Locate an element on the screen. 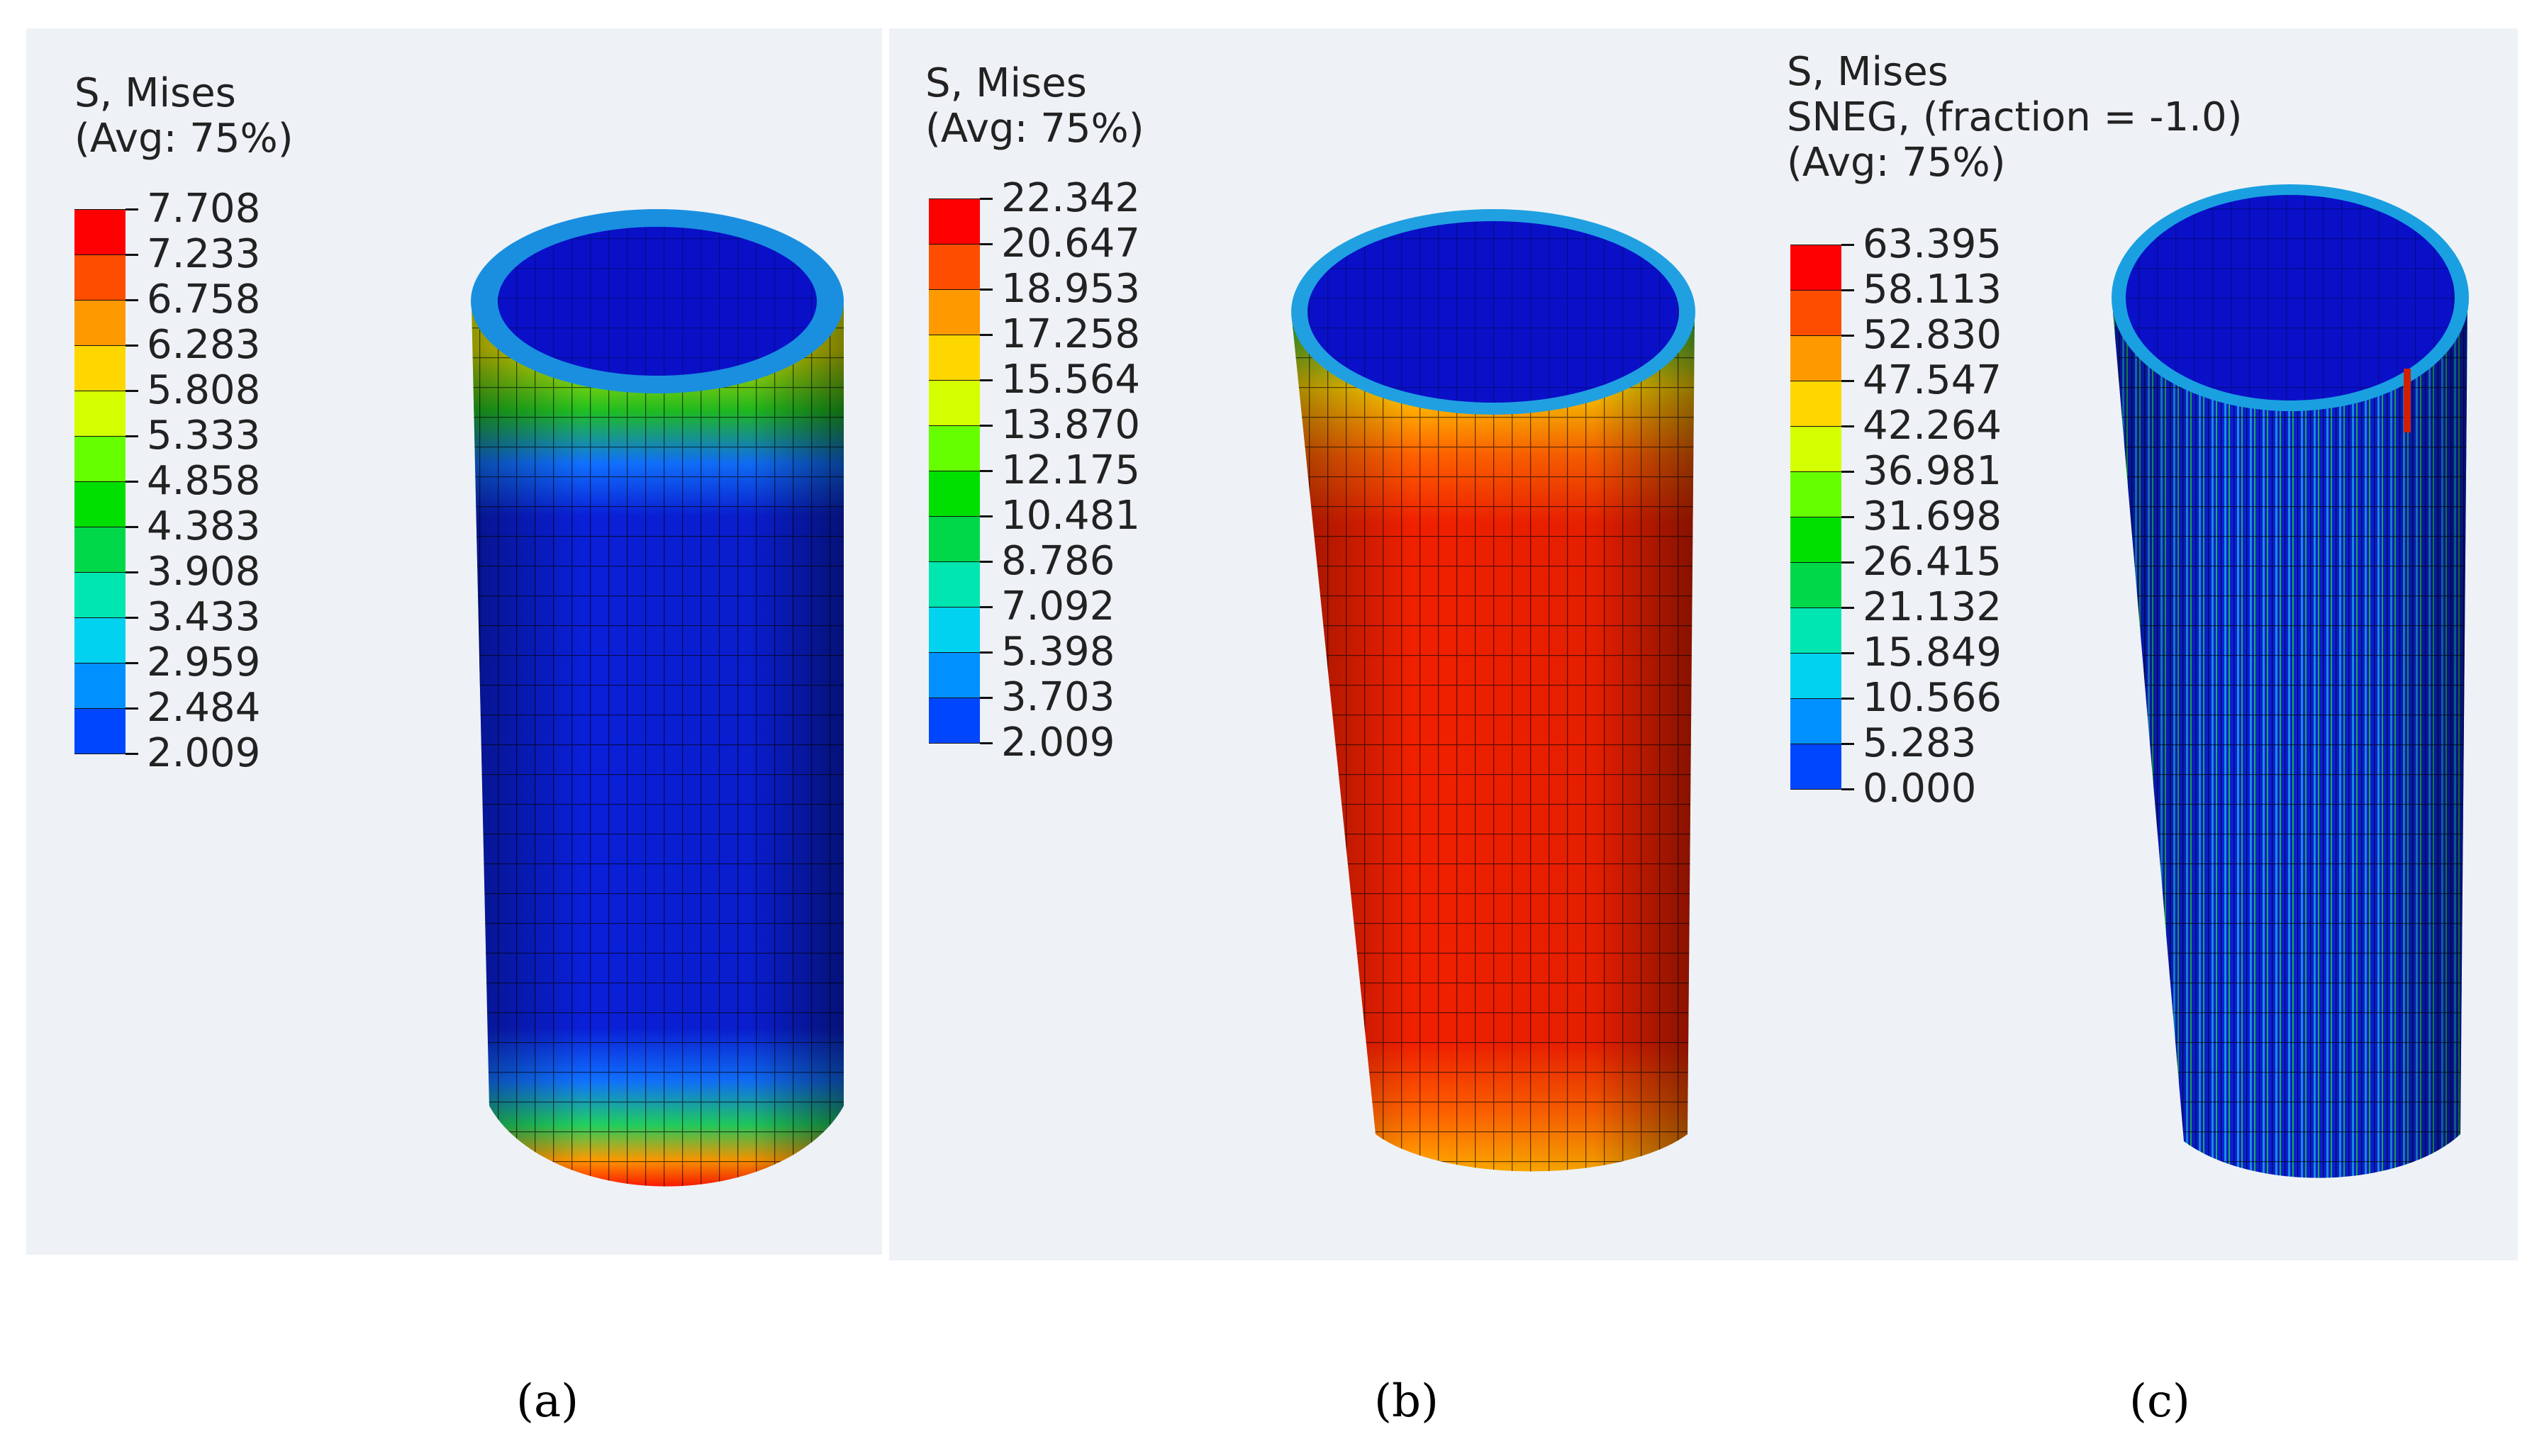  legend-a: S, Mises (Avg: 75%) is located at coordinates (184, 117).